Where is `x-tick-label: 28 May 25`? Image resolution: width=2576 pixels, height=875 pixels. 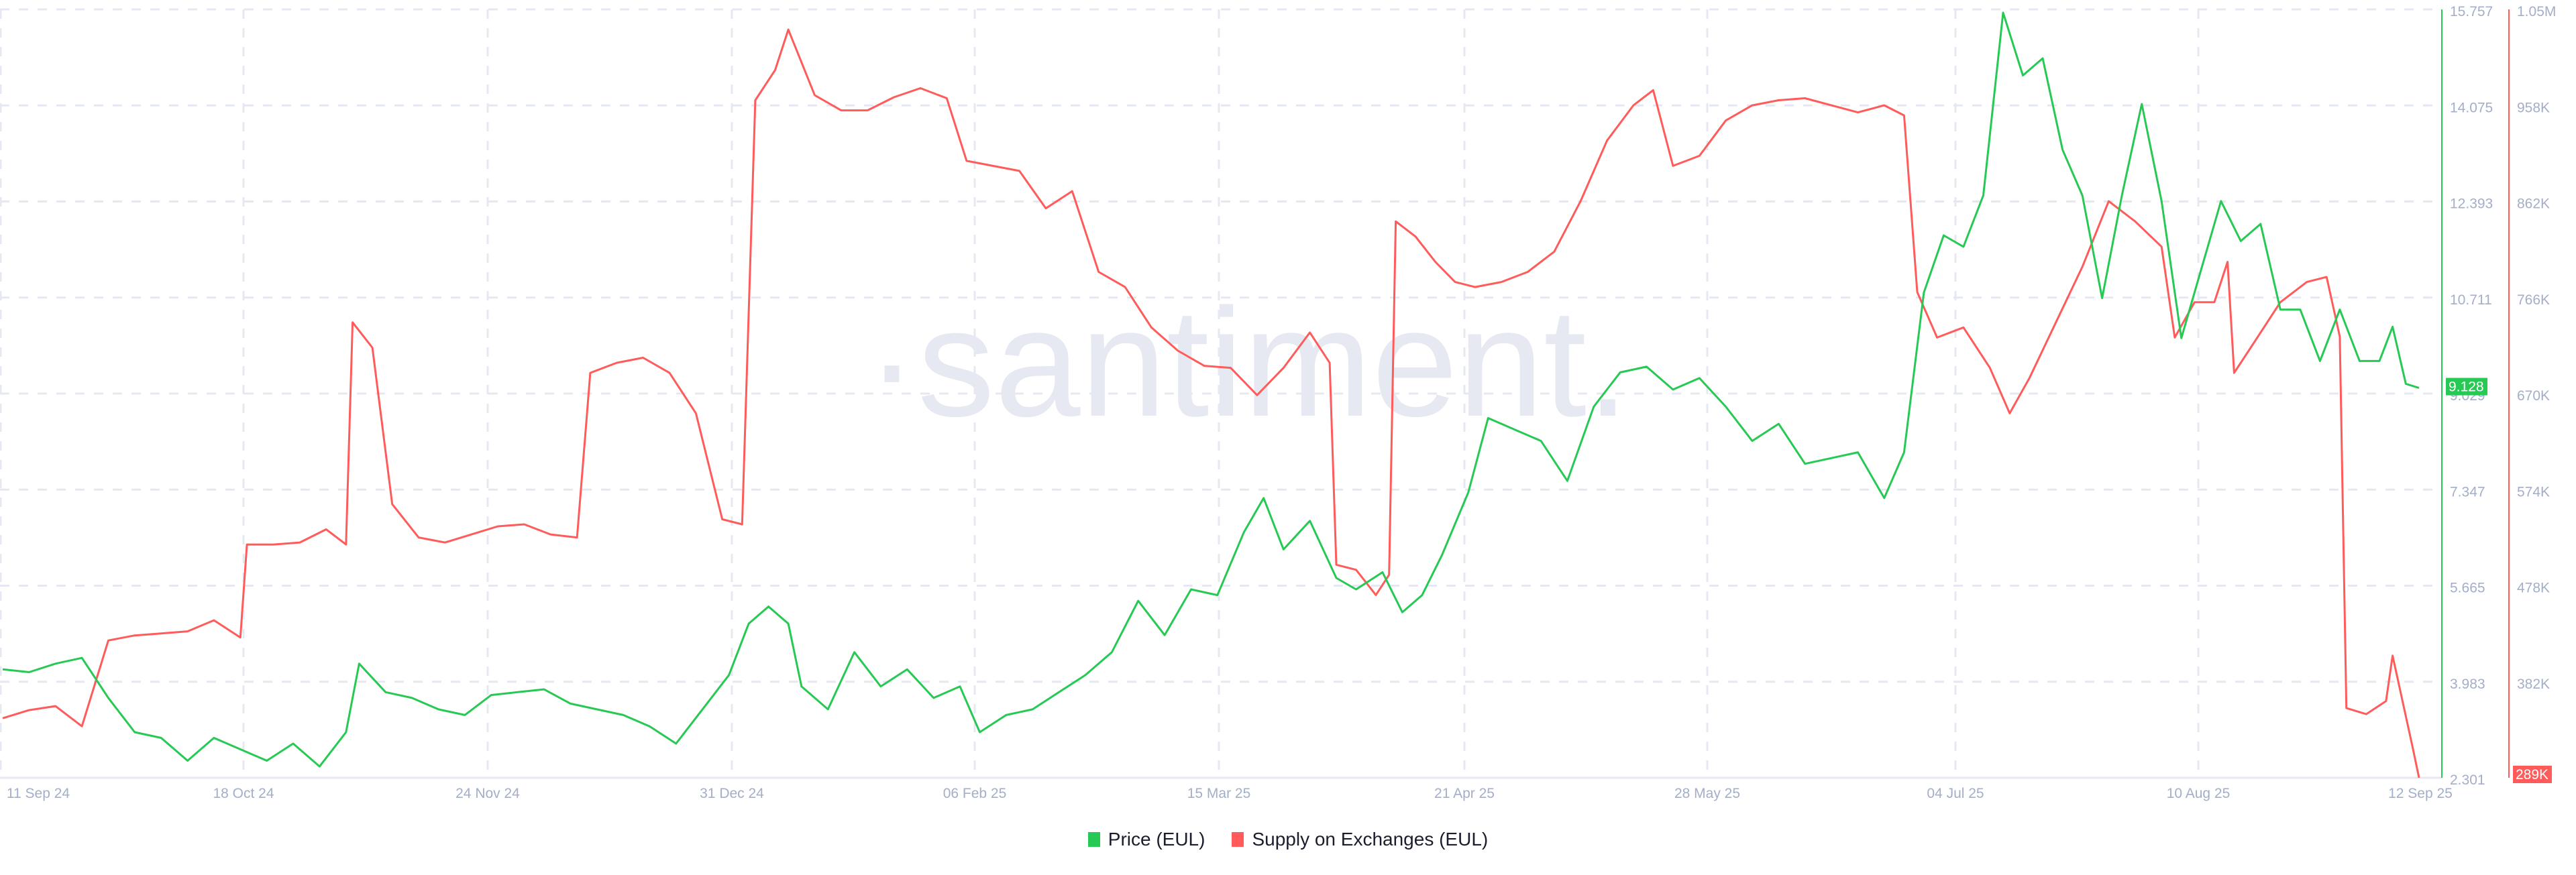
x-tick-label: 28 May 25 is located at coordinates (1707, 793).